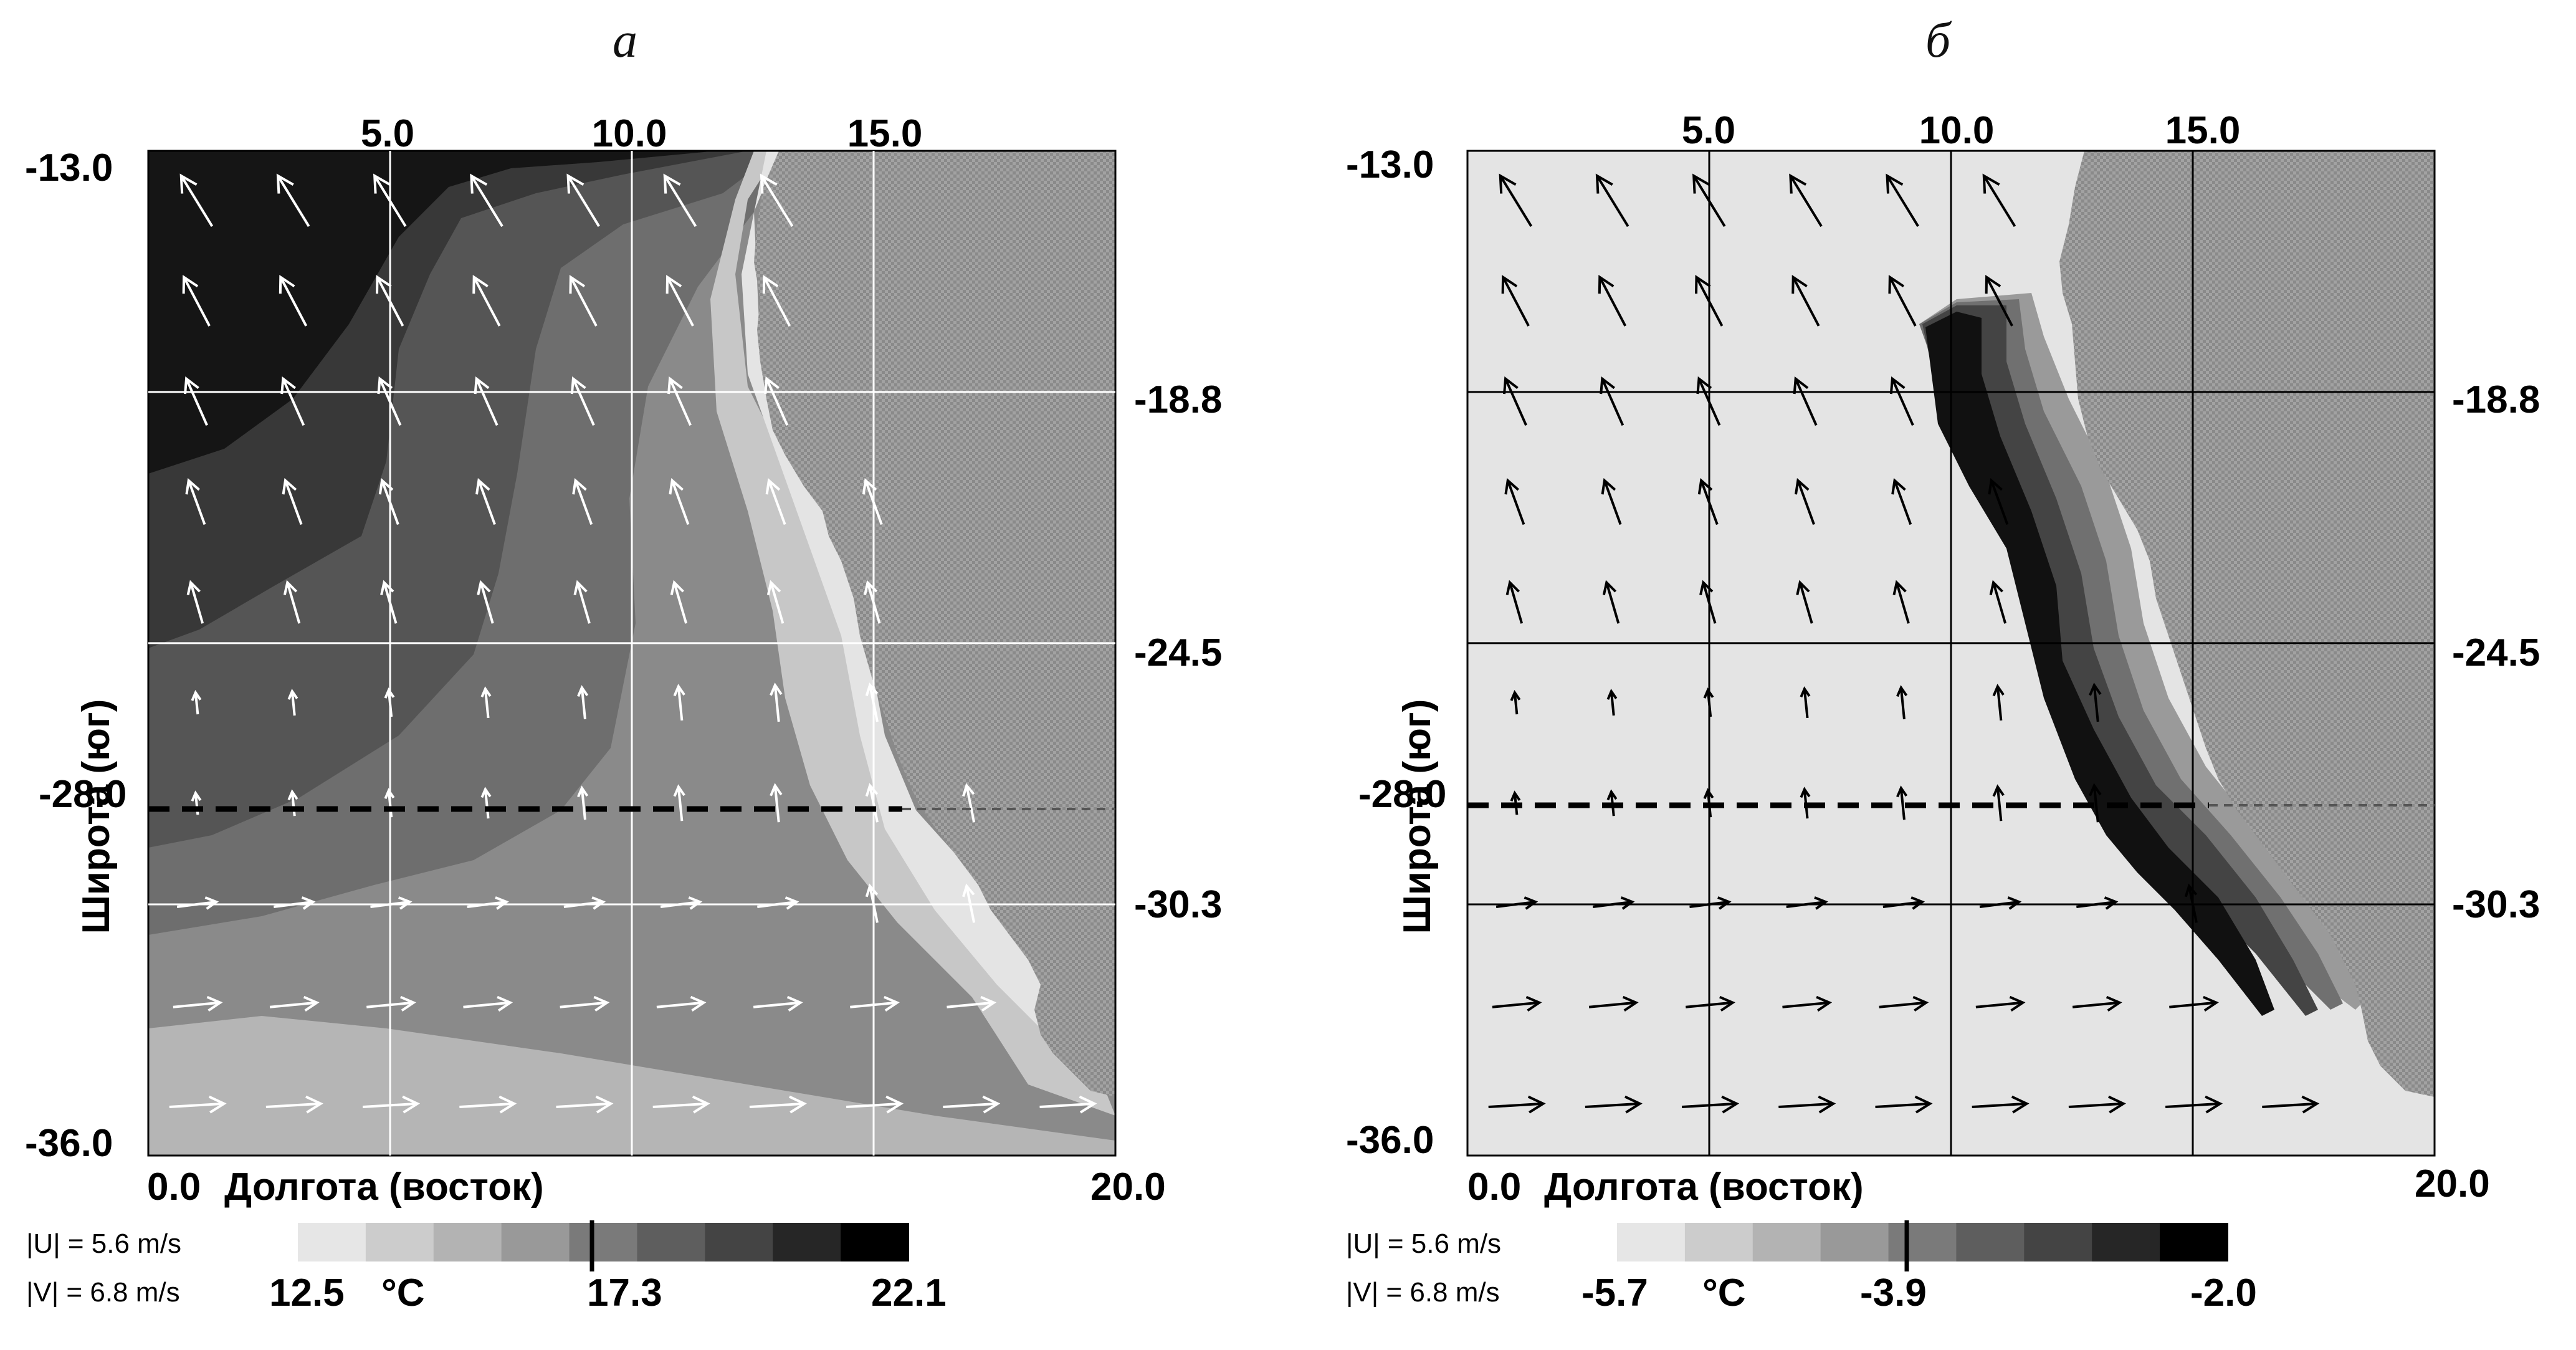 Image resolution: width=2576 pixels, height=1350 pixels. Describe the element at coordinates (2247, 624) in the screenshot. I see `land-mass-b` at that location.